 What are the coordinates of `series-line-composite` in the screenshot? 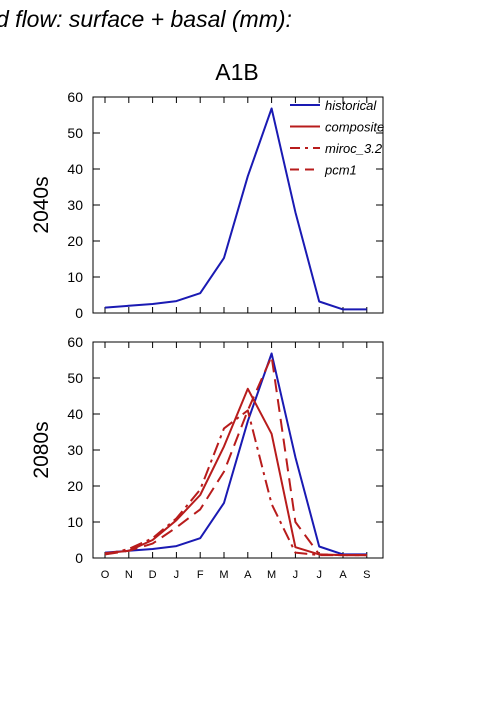 It's located at (235, 472).